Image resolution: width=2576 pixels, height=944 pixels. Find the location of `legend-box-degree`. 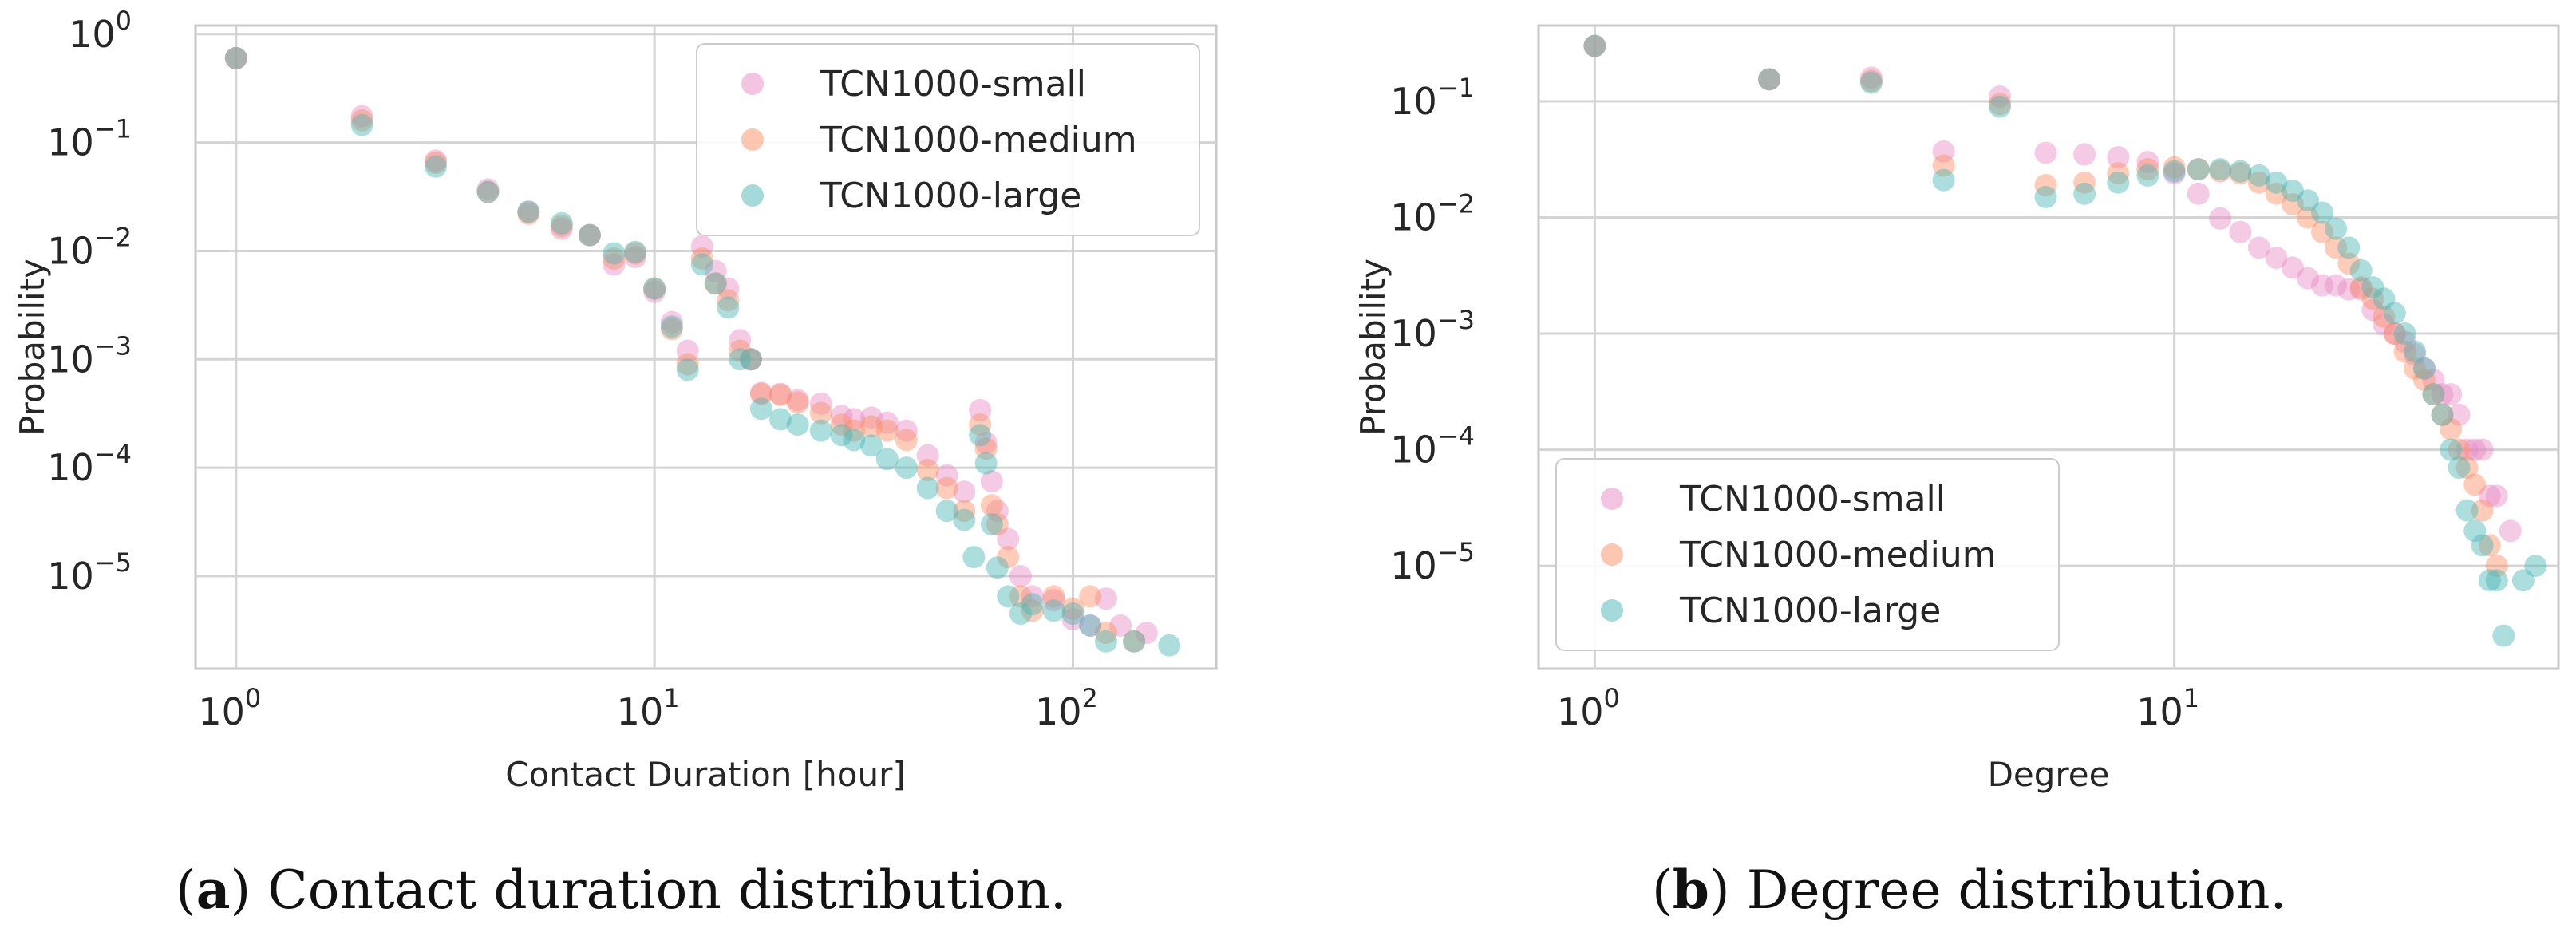

legend-box-degree is located at coordinates (1807, 554).